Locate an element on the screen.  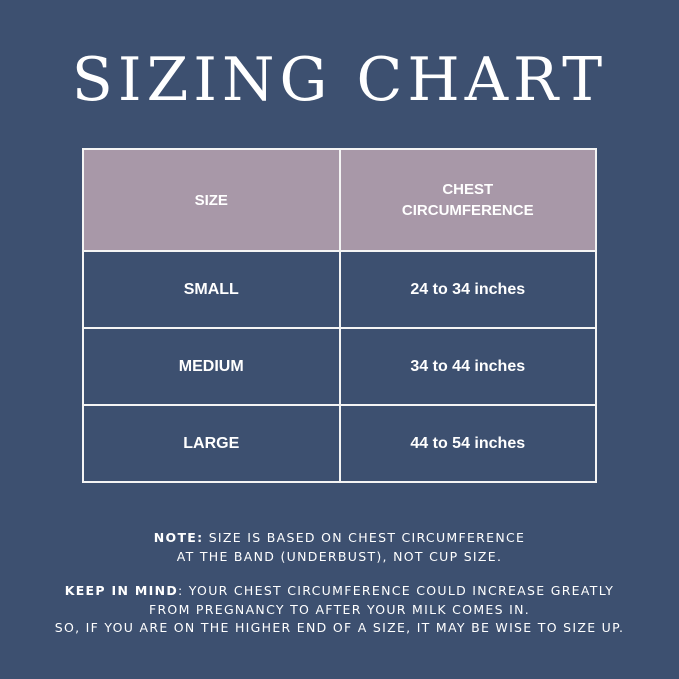
size-cell: SMALL is located at coordinates (211, 289).